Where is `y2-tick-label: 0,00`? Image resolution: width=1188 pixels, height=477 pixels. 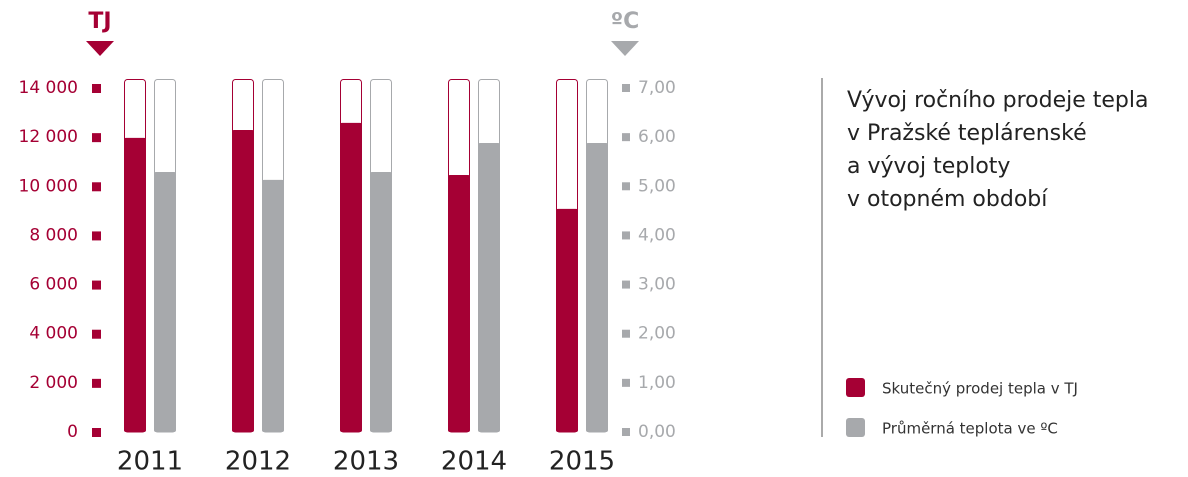
y2-tick-label: 0,00 is located at coordinates (657, 432).